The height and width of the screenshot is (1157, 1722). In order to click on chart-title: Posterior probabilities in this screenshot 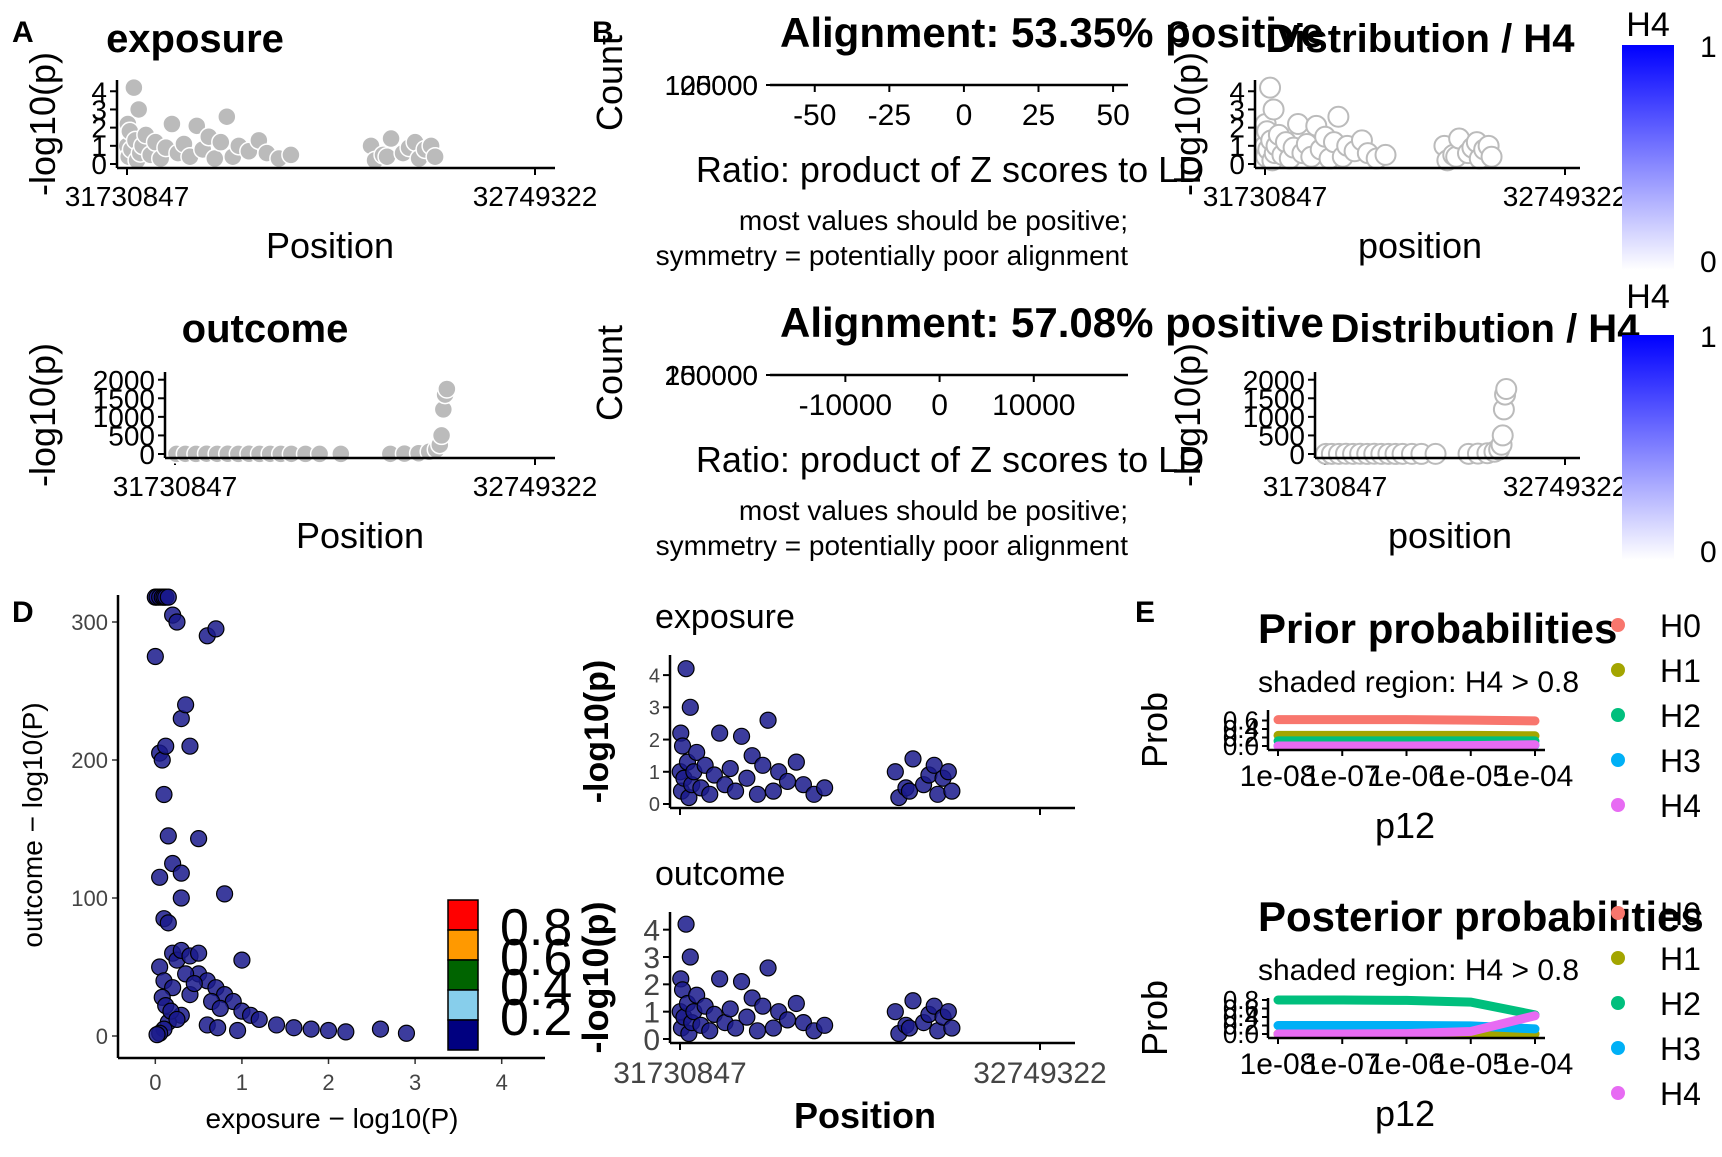, I will do `click(1481, 916)`.